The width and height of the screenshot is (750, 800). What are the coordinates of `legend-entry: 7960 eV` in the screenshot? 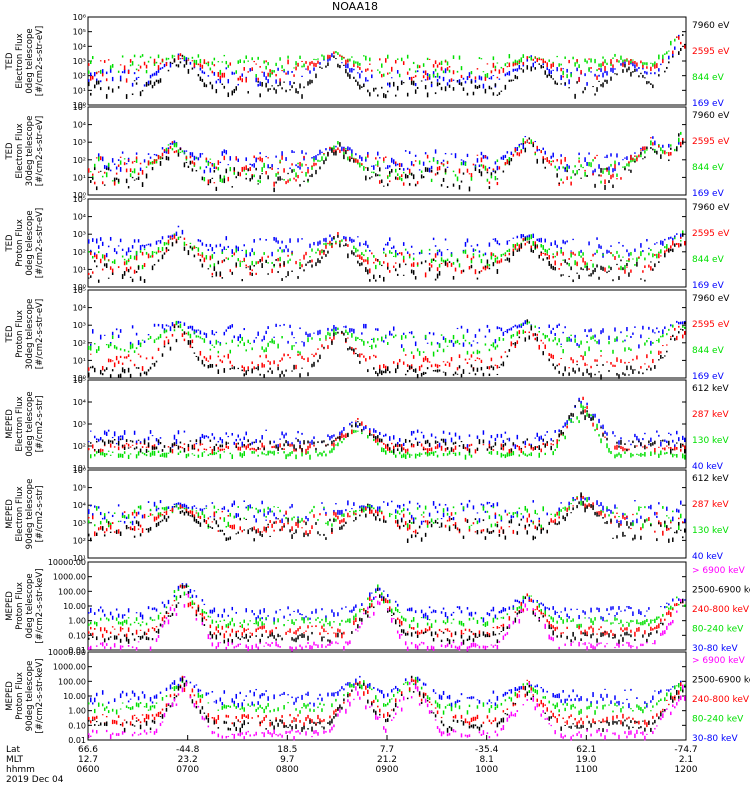 It's located at (711, 208).